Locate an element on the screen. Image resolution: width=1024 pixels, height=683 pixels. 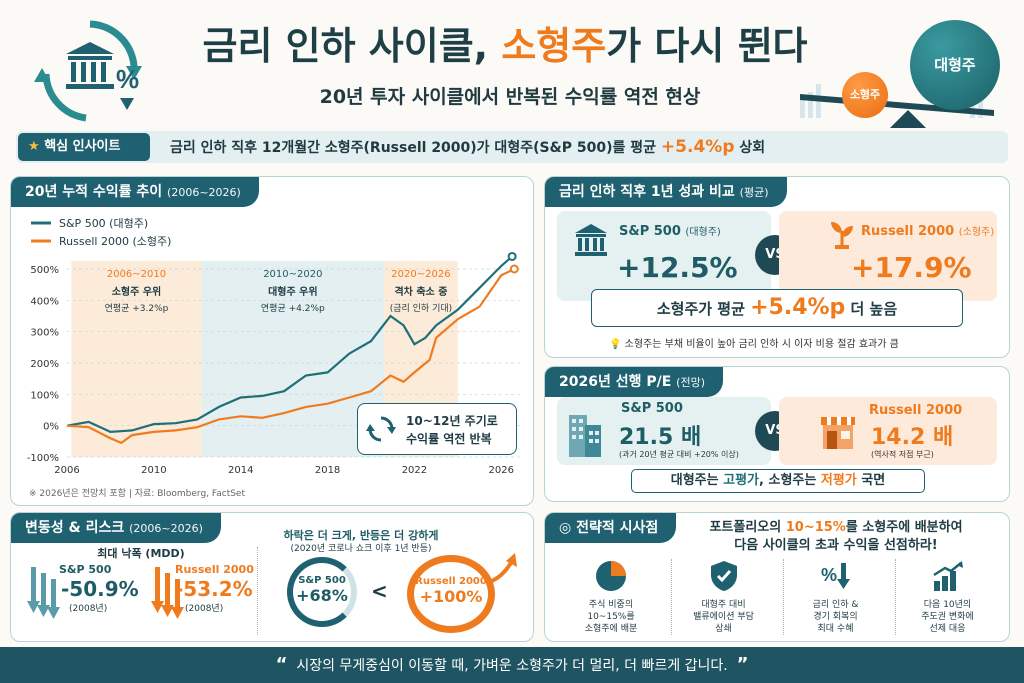
storefront-icon is located at coordinates (838, 433).